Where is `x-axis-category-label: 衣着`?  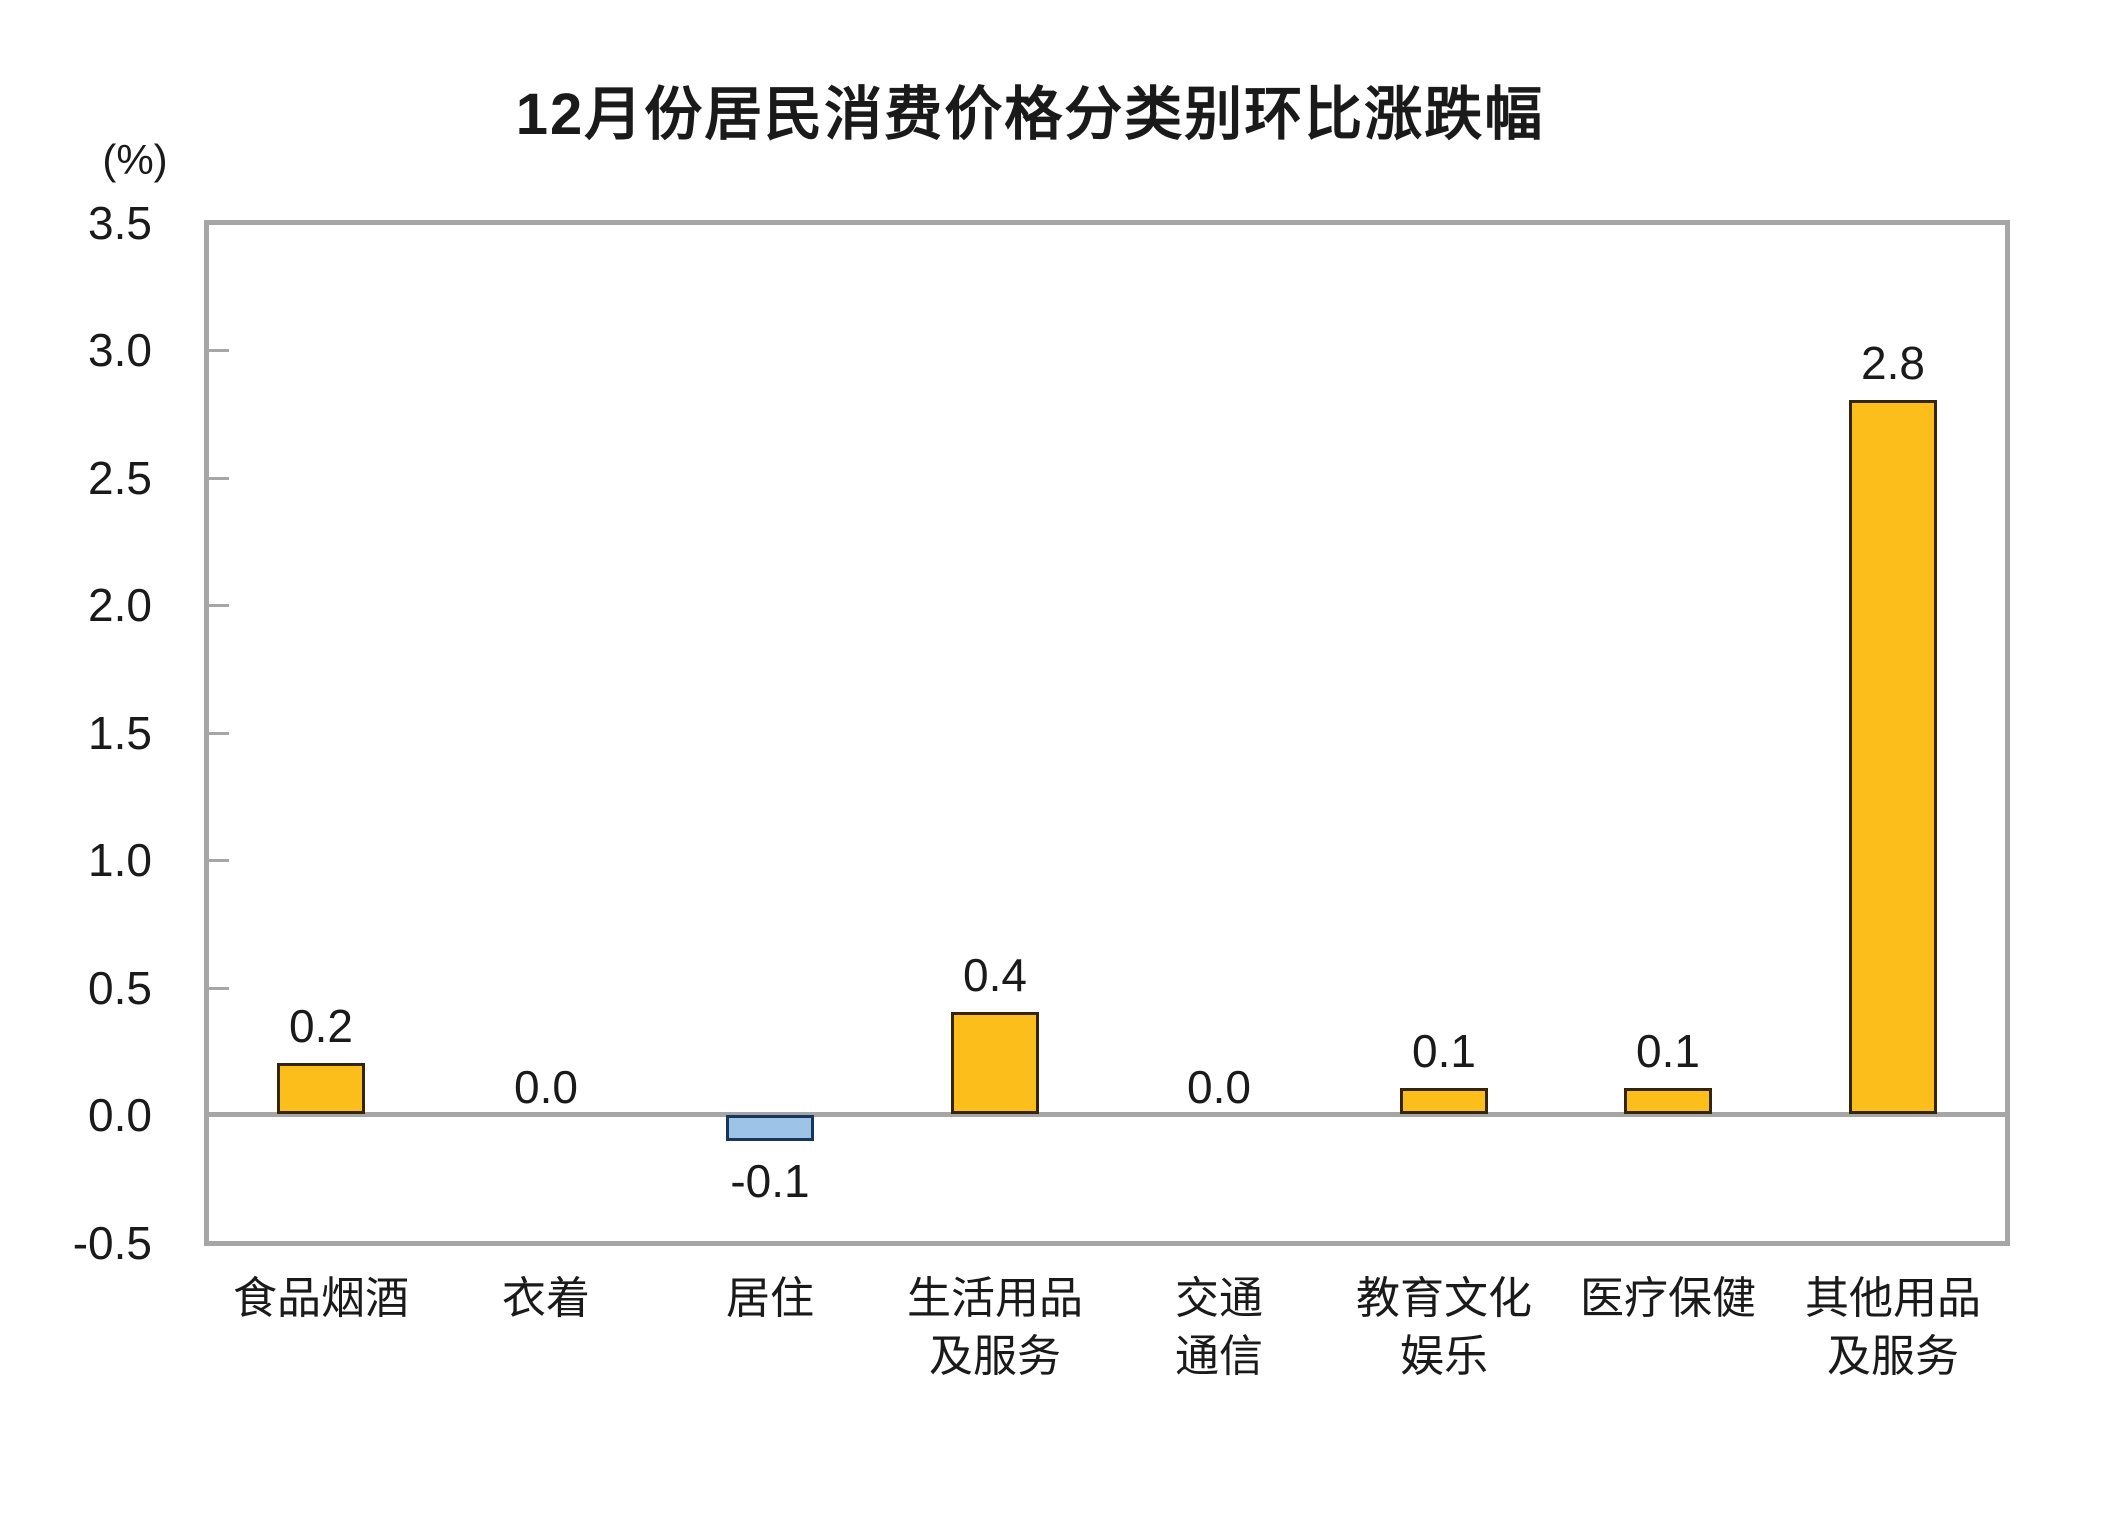
x-axis-category-label: 衣着 is located at coordinates (546, 1299).